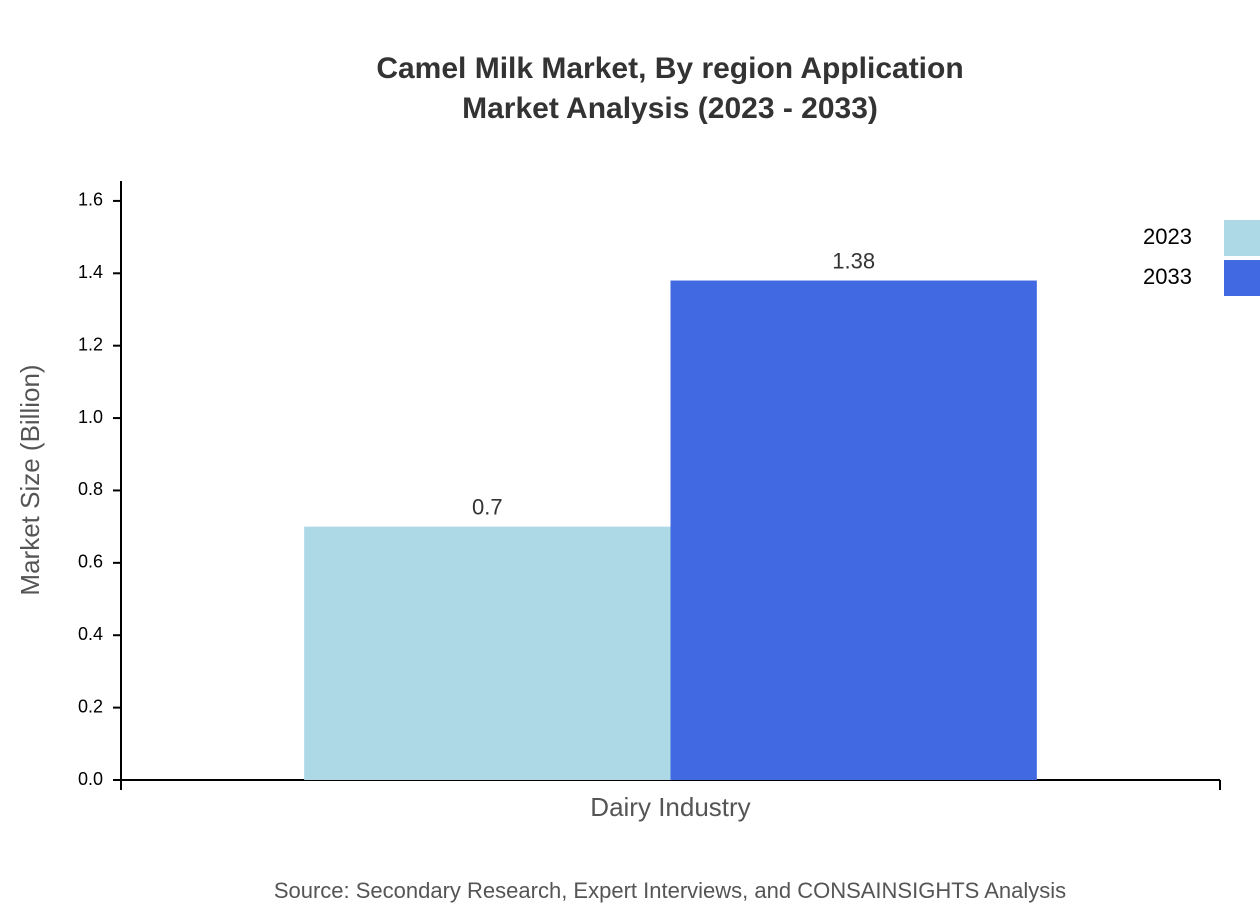 Image resolution: width=1260 pixels, height=920 pixels. What do you see at coordinates (90, 272) in the screenshot?
I see `y-tick-label: 1.4` at bounding box center [90, 272].